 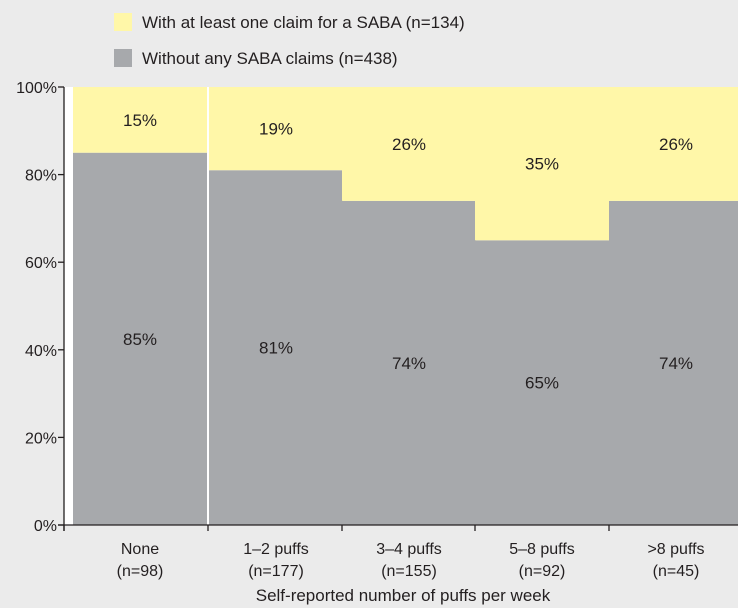 What do you see at coordinates (123, 58) in the screenshot?
I see `legend-swatch-without-claims` at bounding box center [123, 58].